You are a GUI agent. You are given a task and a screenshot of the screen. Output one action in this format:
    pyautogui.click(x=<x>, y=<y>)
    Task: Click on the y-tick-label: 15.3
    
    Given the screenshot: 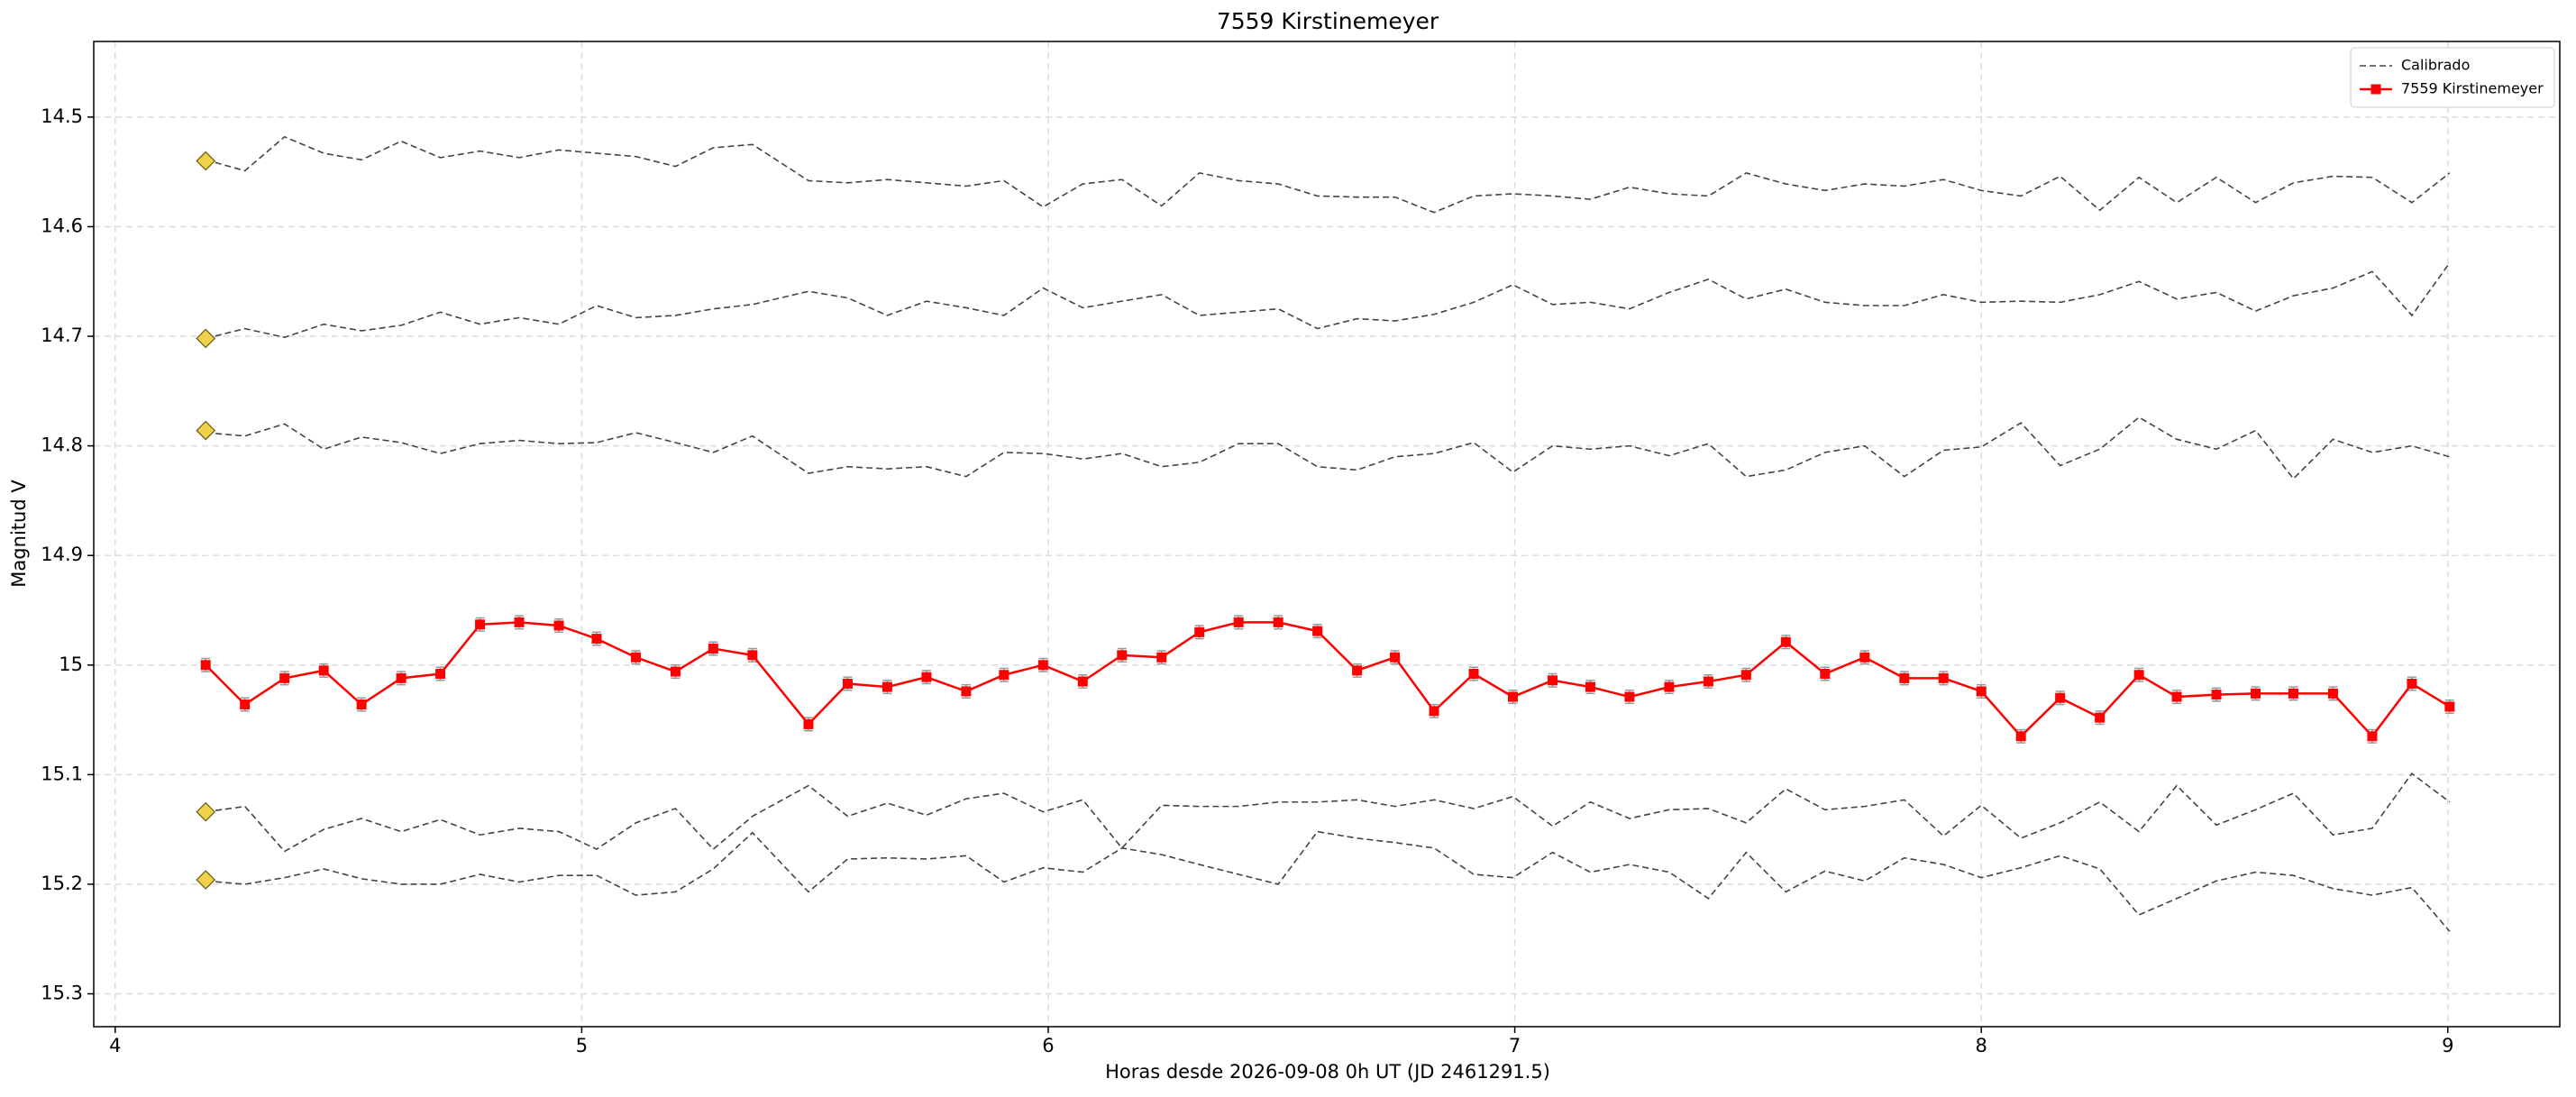 What is the action you would take?
    pyautogui.click(x=62, y=993)
    